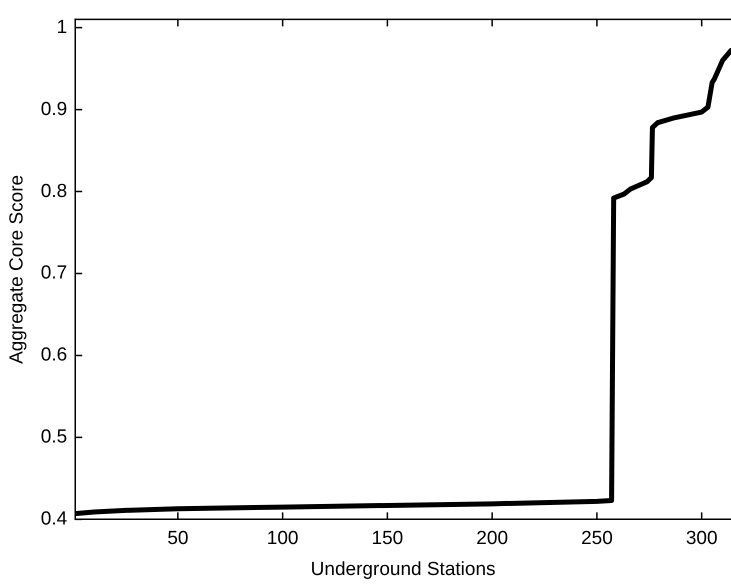 The height and width of the screenshot is (585, 731). Describe the element at coordinates (177, 539) in the screenshot. I see `x-tick-label: 50` at that location.